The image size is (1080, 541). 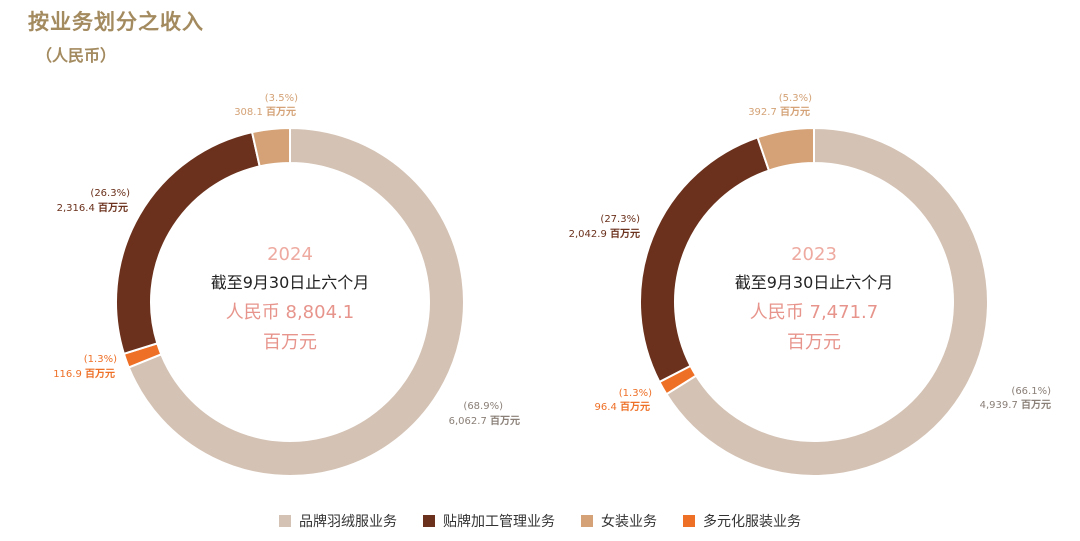 I want to click on slice-pct-label-womens-2024: (3.5%), so click(x=281, y=98).